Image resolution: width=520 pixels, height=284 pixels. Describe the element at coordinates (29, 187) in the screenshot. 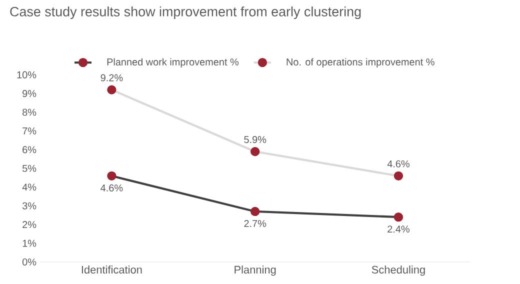

I see `y-tick-label: 4%` at that location.